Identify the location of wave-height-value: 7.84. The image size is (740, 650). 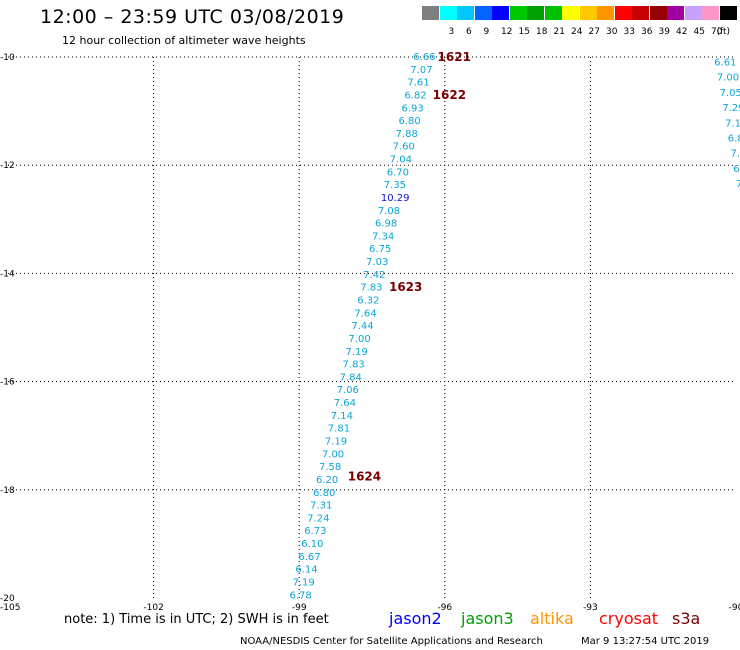
(351, 377).